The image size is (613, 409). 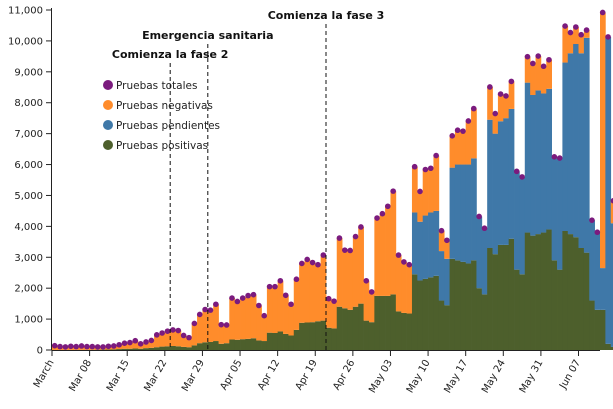 I want to click on y-tick-label: 0, so click(x=40, y=351).